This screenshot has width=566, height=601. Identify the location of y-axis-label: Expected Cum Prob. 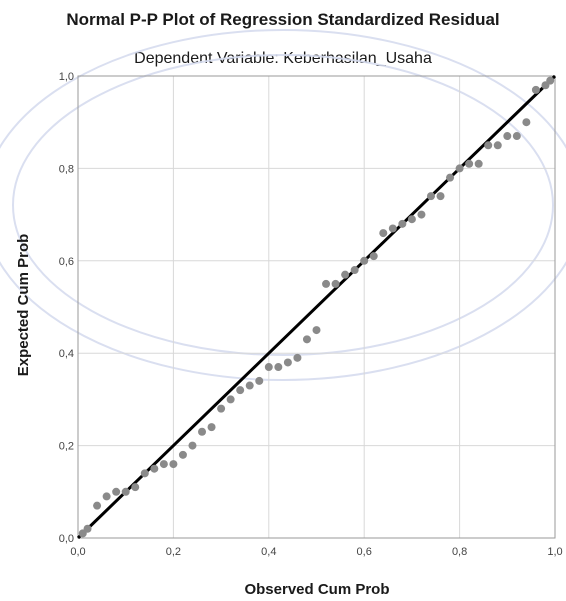
(23, 305).